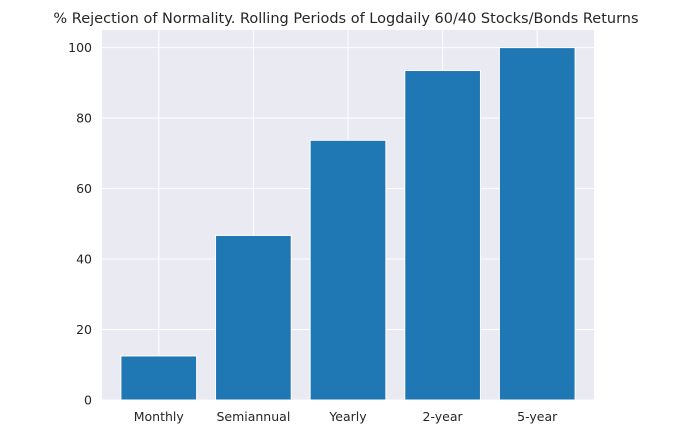 The height and width of the screenshot is (437, 693). Describe the element at coordinates (537, 224) in the screenshot. I see `bar-5-year` at that location.